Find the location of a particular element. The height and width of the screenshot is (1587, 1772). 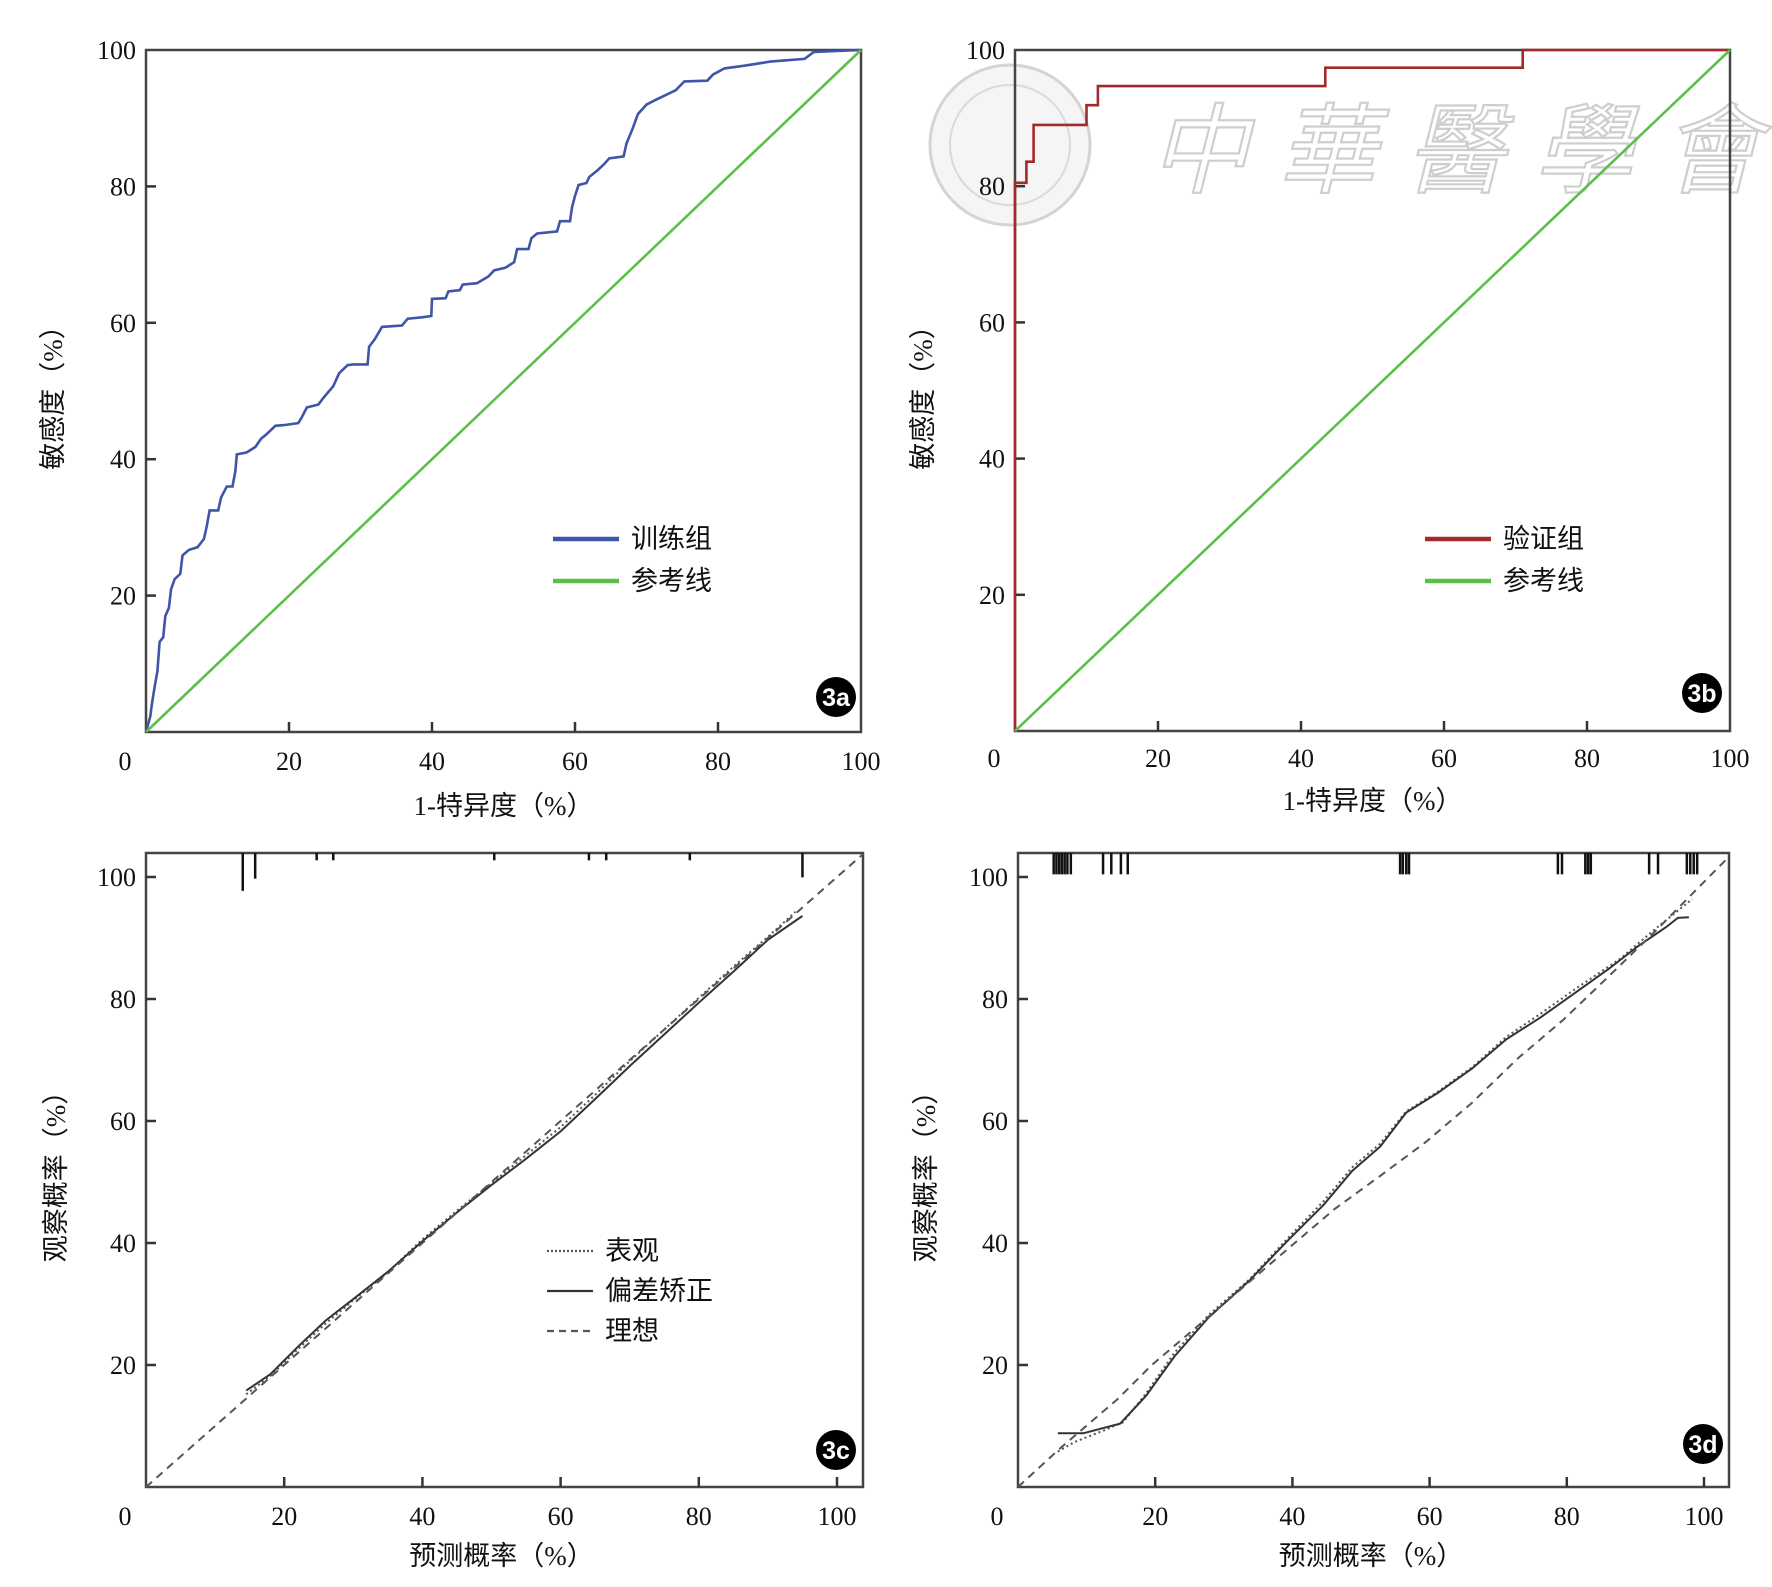

watermark-seal-ring is located at coordinates (1010, 145).